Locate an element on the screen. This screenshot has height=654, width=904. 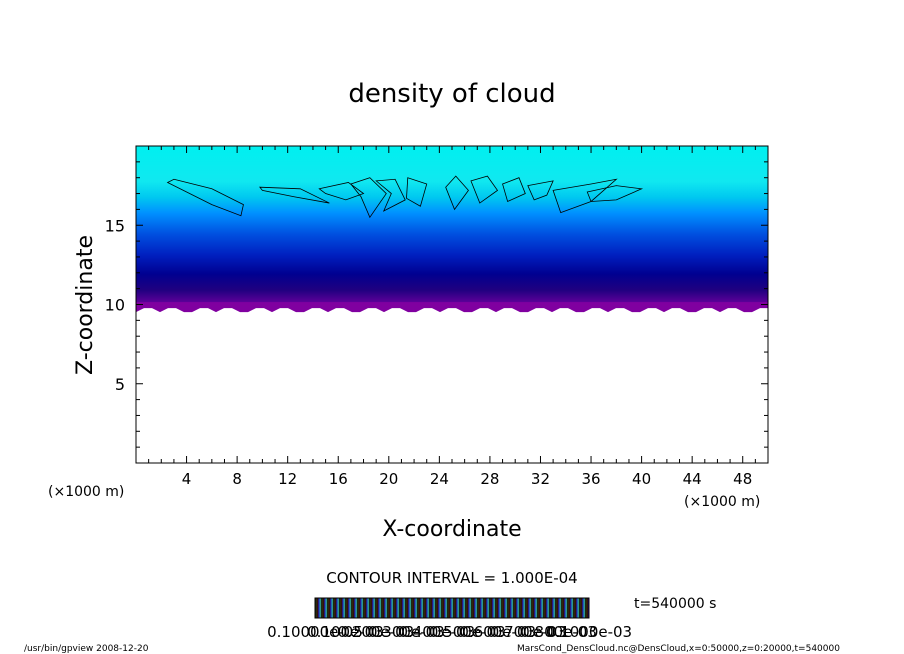
colorbar-label: 0.800e-03 is located at coordinates (558, 632).